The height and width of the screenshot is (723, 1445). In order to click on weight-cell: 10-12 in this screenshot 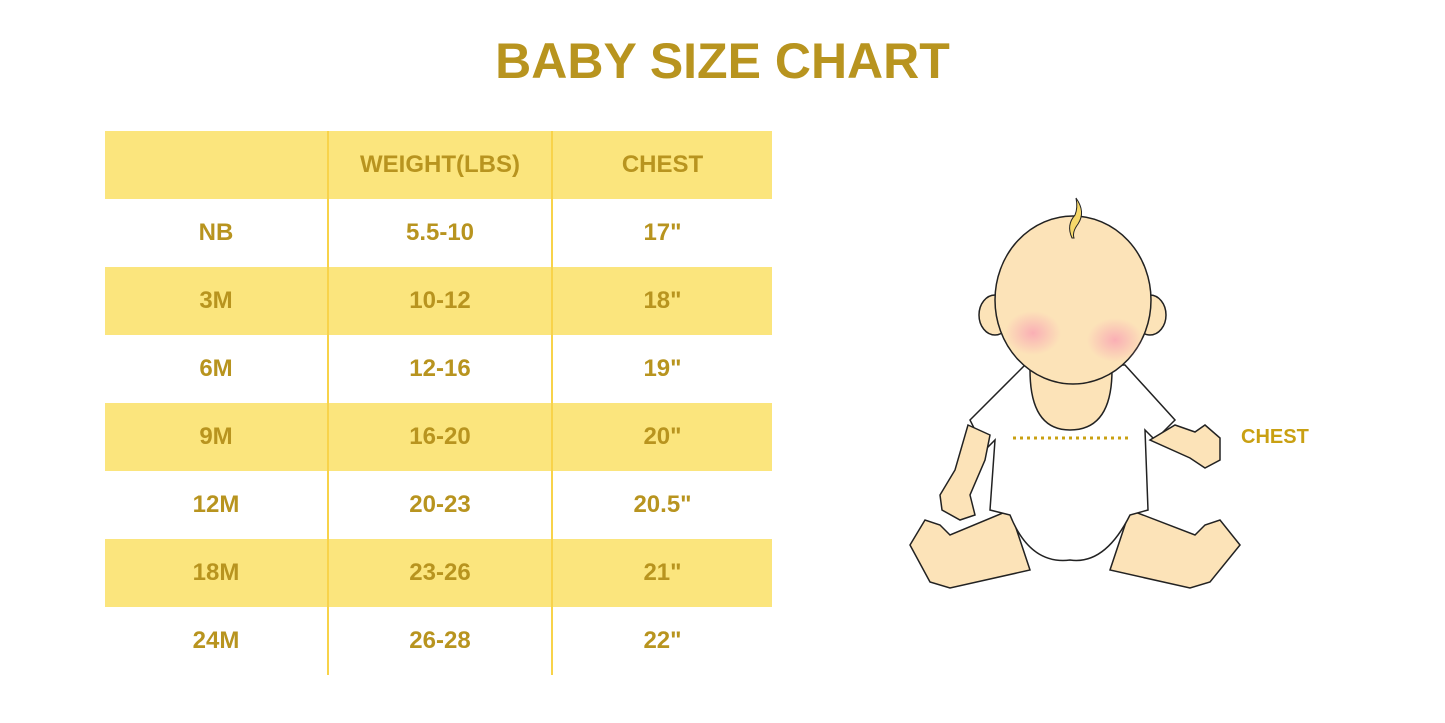, I will do `click(439, 301)`.